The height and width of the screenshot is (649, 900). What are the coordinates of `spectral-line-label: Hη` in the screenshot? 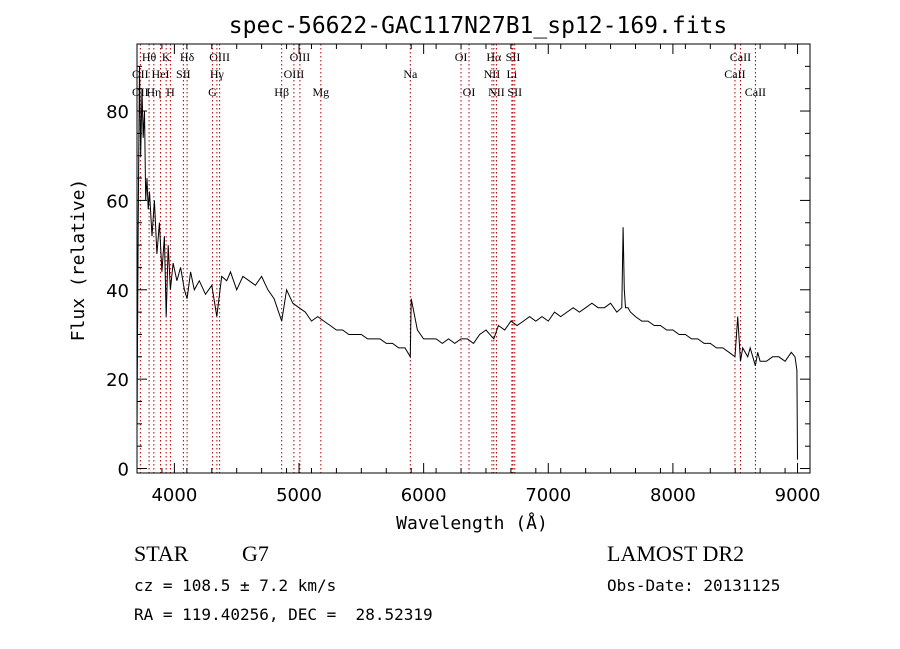 It's located at (153, 92).